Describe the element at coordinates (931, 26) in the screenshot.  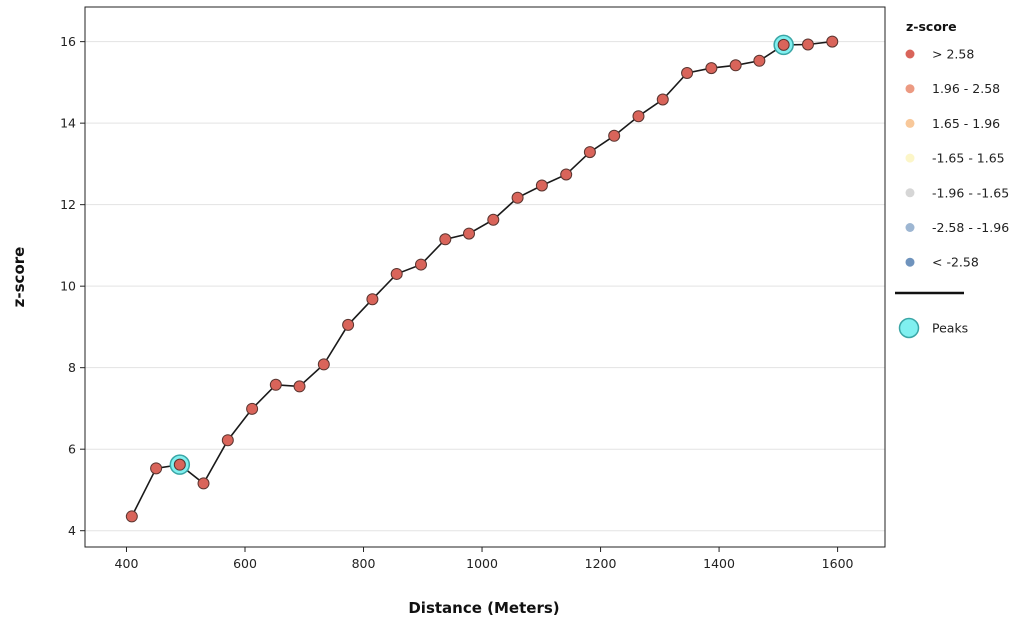
I see `legend-title: z-score` at that location.